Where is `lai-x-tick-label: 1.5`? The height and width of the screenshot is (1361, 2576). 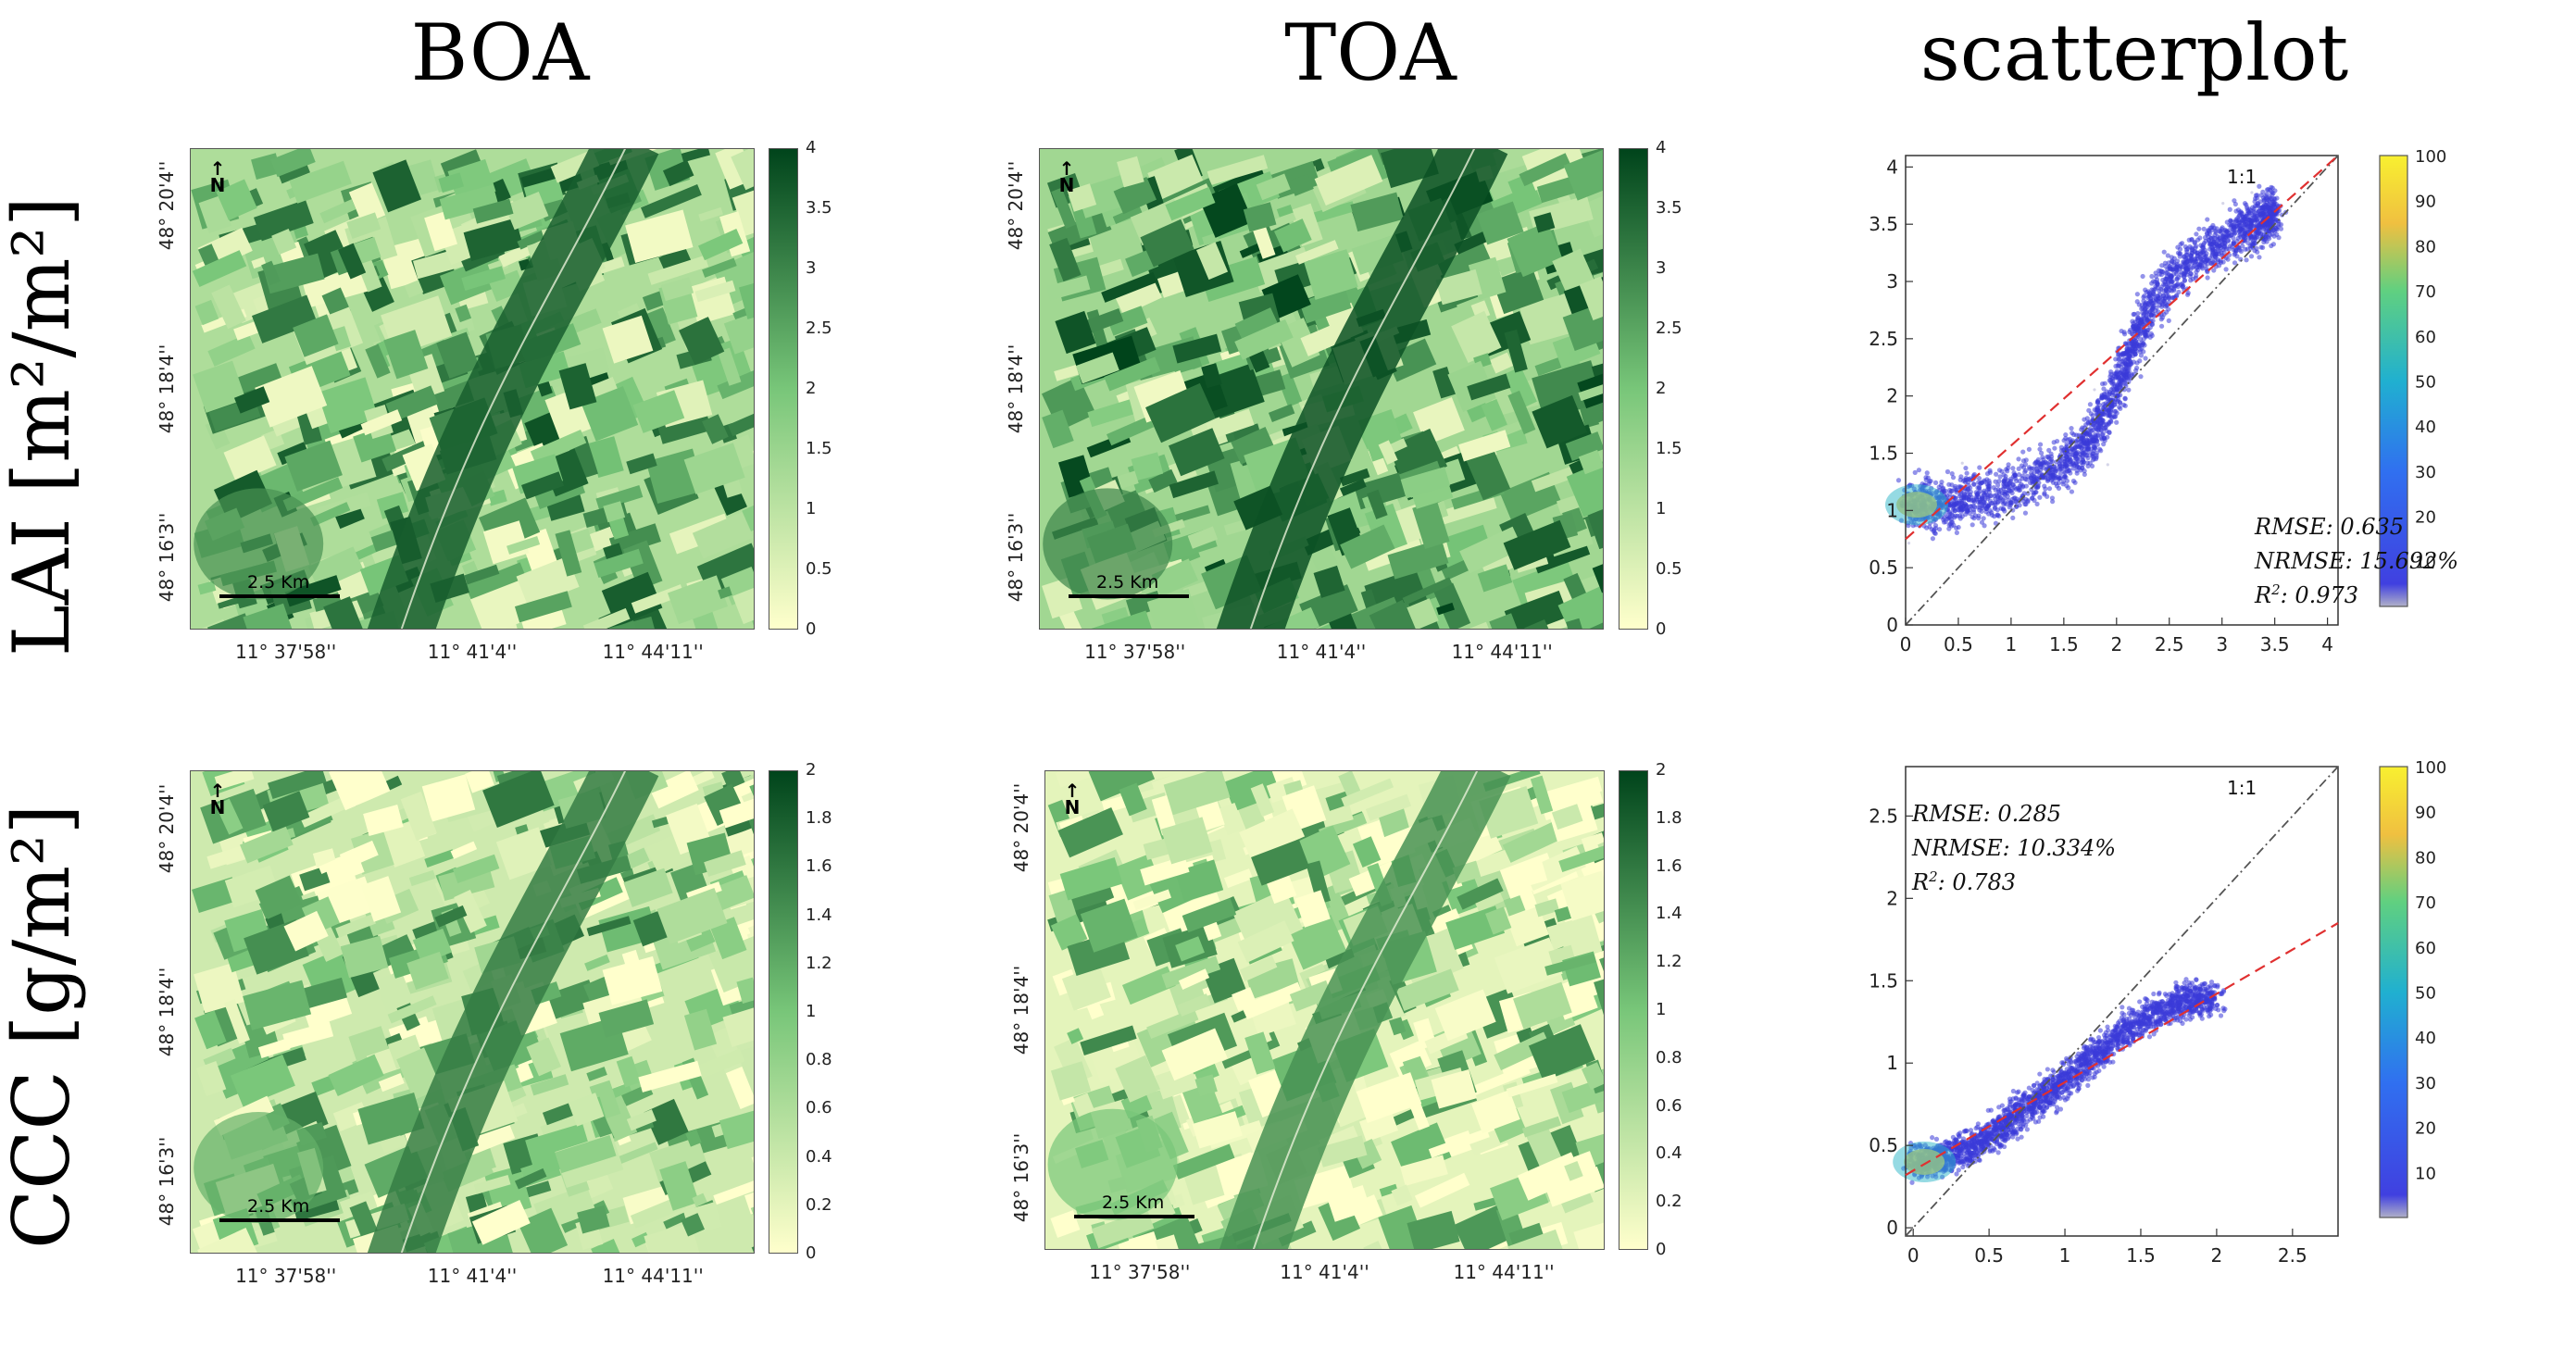 lai-x-tick-label: 1.5 is located at coordinates (2064, 644).